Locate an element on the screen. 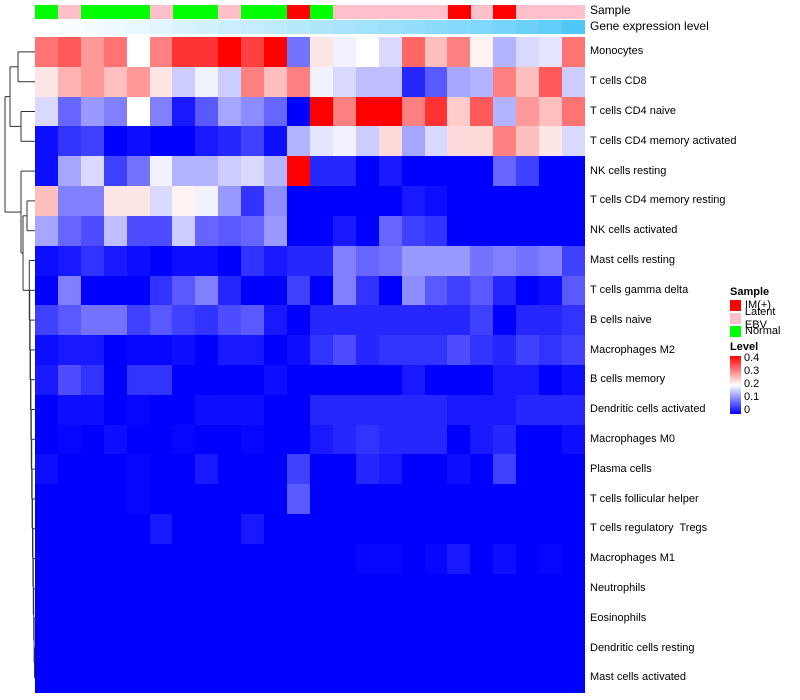  row-label: Dendritic cells resting is located at coordinates (642, 647).